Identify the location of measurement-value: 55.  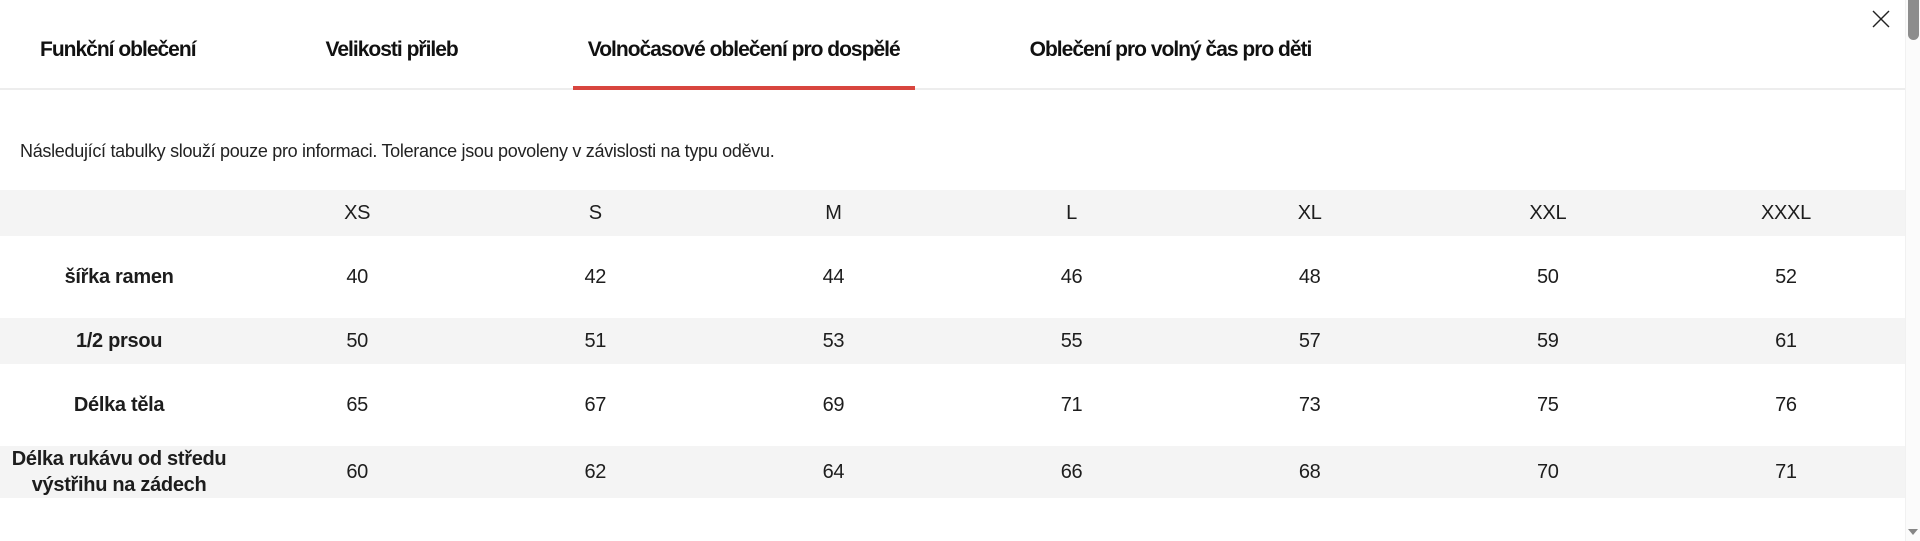
(1071, 341).